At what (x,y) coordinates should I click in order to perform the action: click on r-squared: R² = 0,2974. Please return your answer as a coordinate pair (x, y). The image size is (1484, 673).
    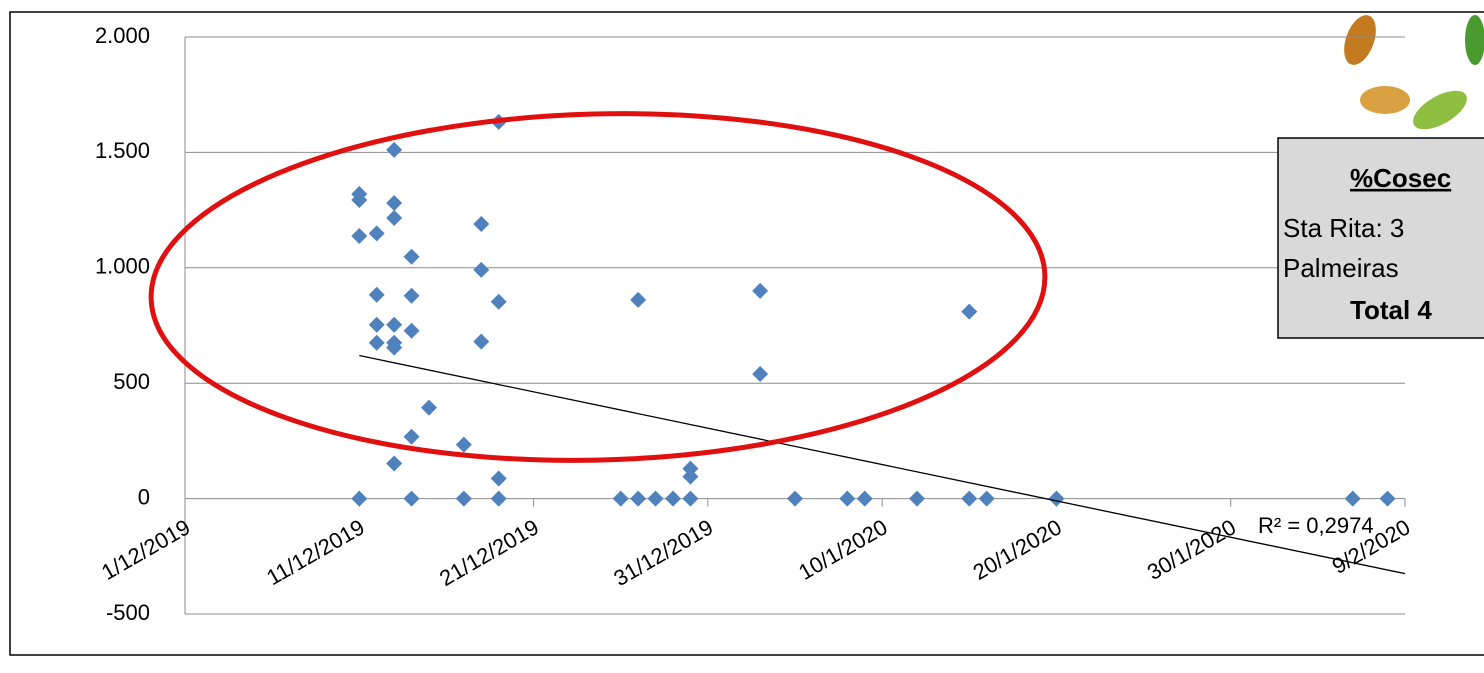
    Looking at the image, I should click on (1316, 525).